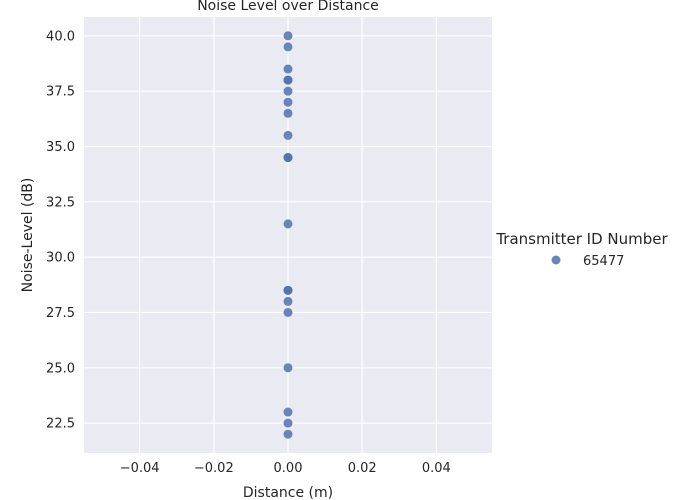  I want to click on legend-title: Transmitter ID Number, so click(581, 239).